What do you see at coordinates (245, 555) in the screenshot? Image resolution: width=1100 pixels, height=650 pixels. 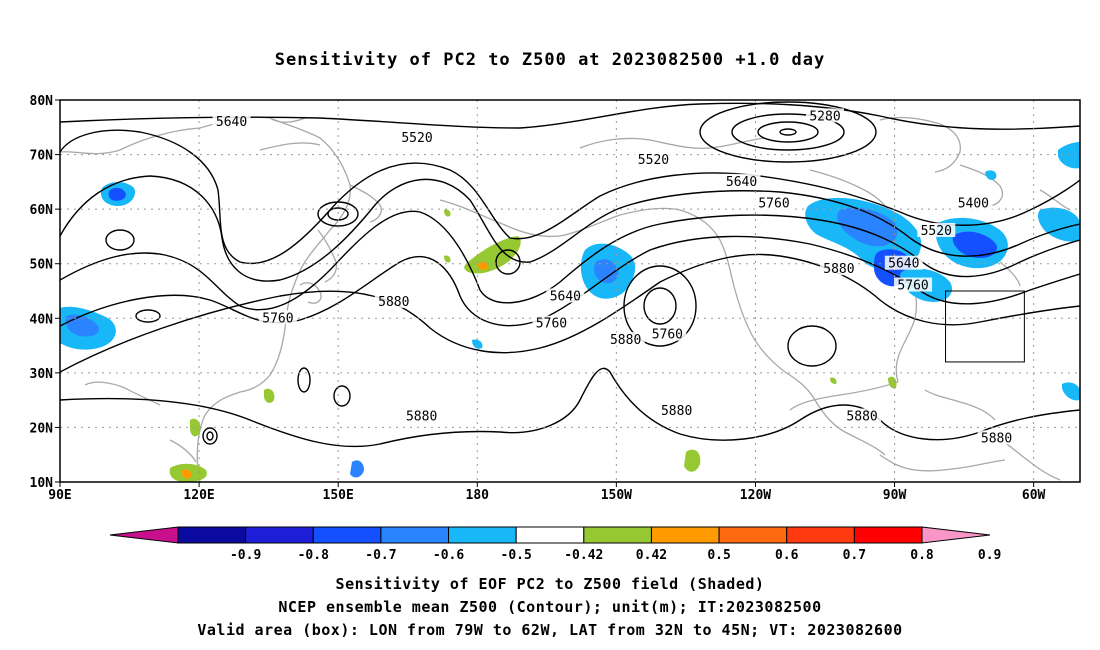 I see `colorbar-label: -0.9` at bounding box center [245, 555].